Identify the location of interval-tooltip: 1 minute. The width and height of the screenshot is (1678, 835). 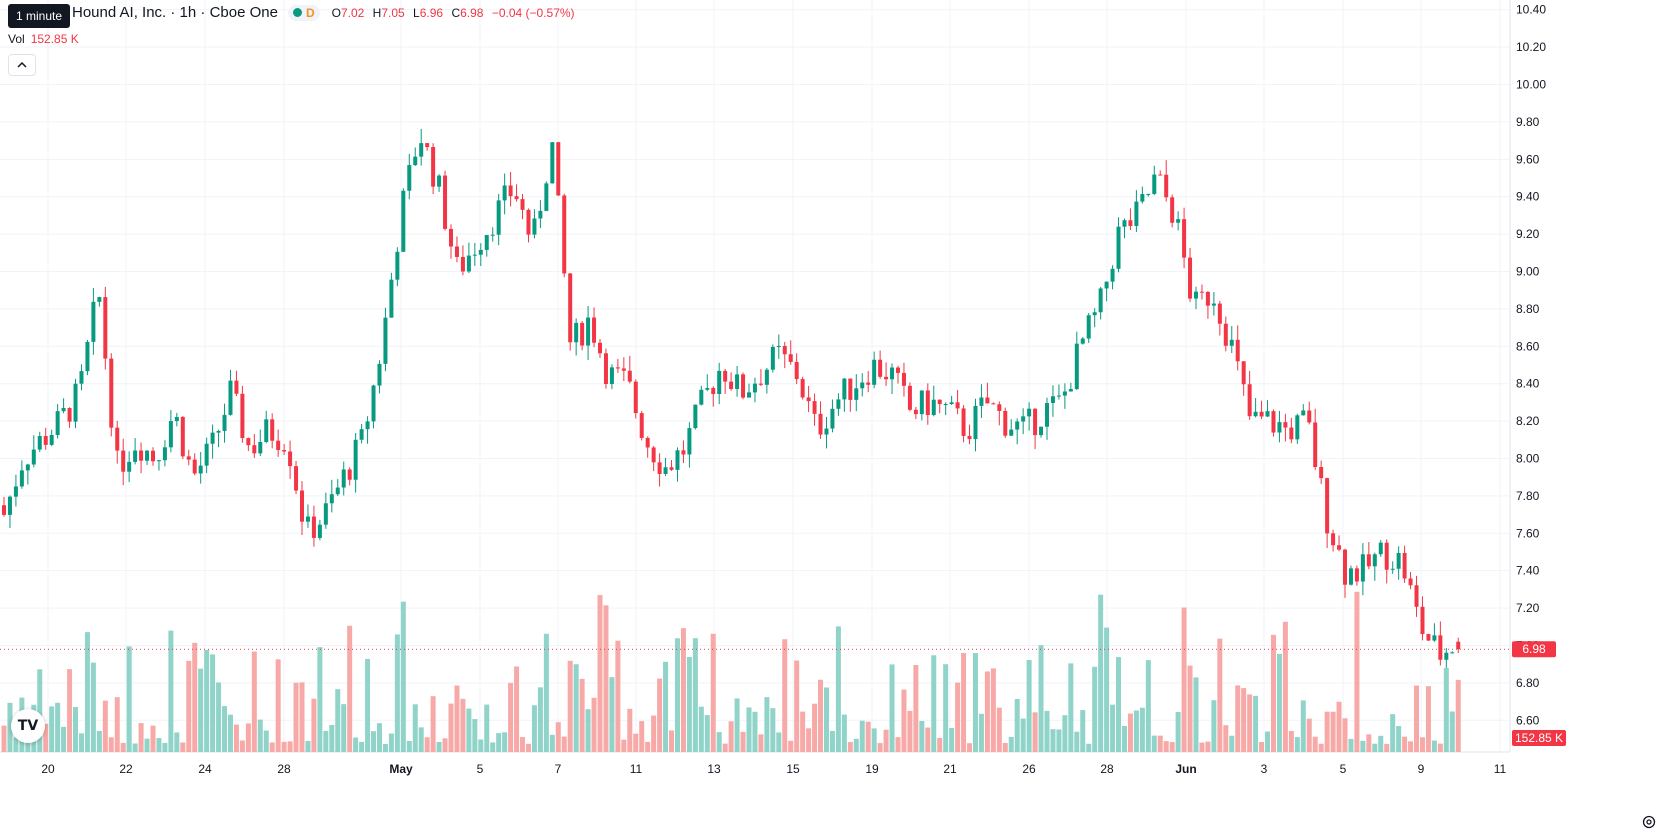
(39, 16).